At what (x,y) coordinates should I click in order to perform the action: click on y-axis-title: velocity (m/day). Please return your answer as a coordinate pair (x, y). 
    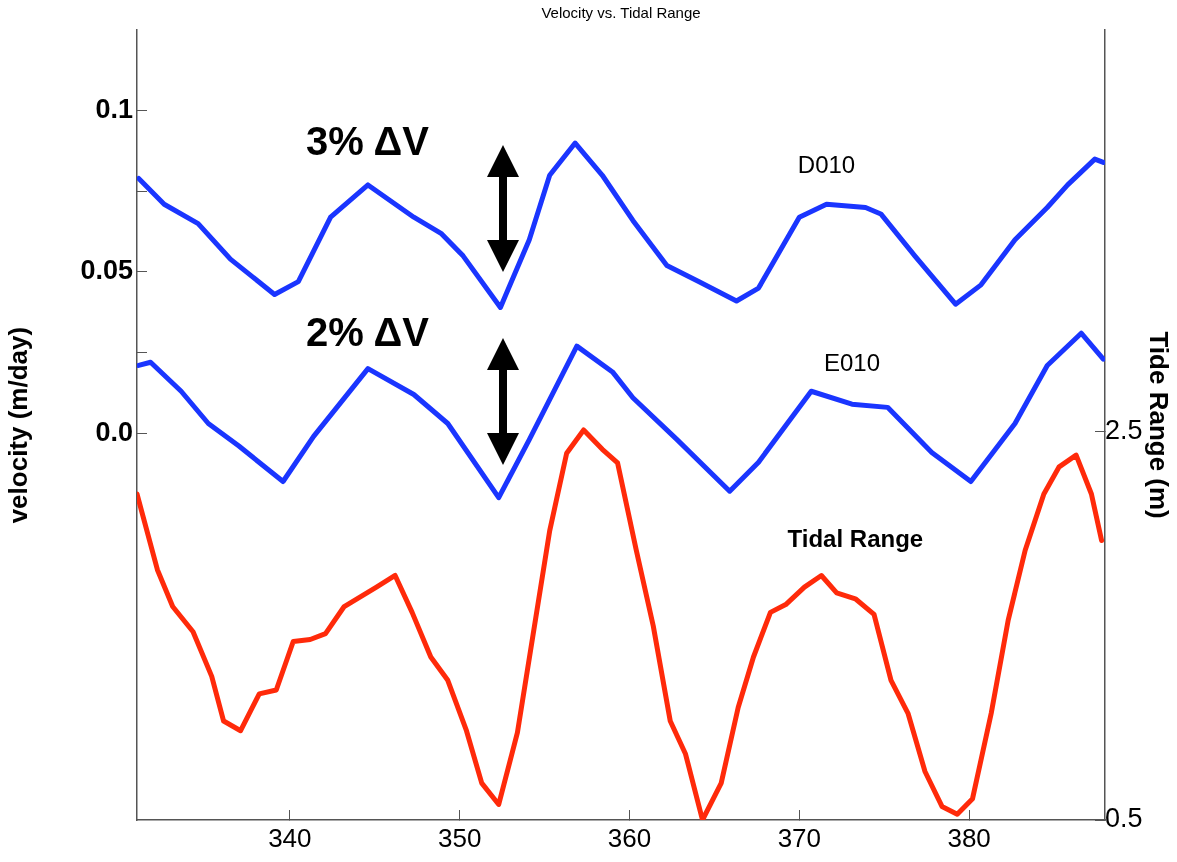
    Looking at the image, I should click on (17, 425).